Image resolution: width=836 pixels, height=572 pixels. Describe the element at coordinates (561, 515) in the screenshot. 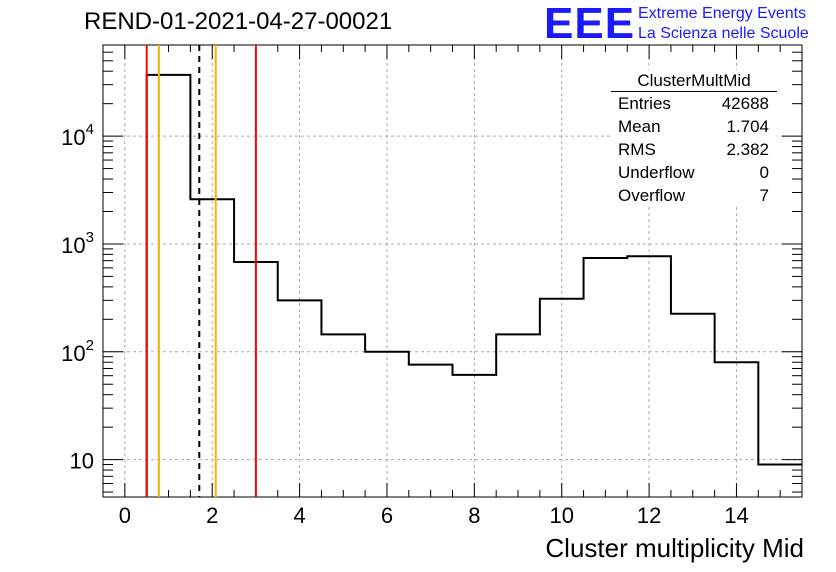

I see `x-tick-label: 10` at that location.